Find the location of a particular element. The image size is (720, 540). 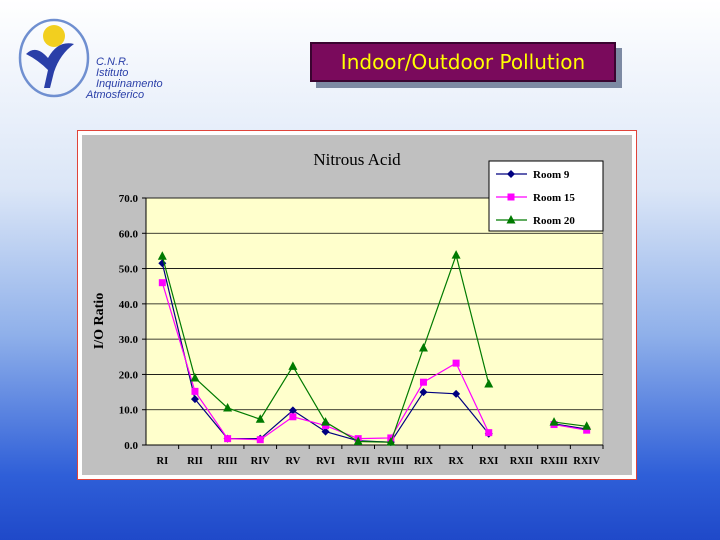

x-tick-label: RXIV is located at coordinates (586, 461).